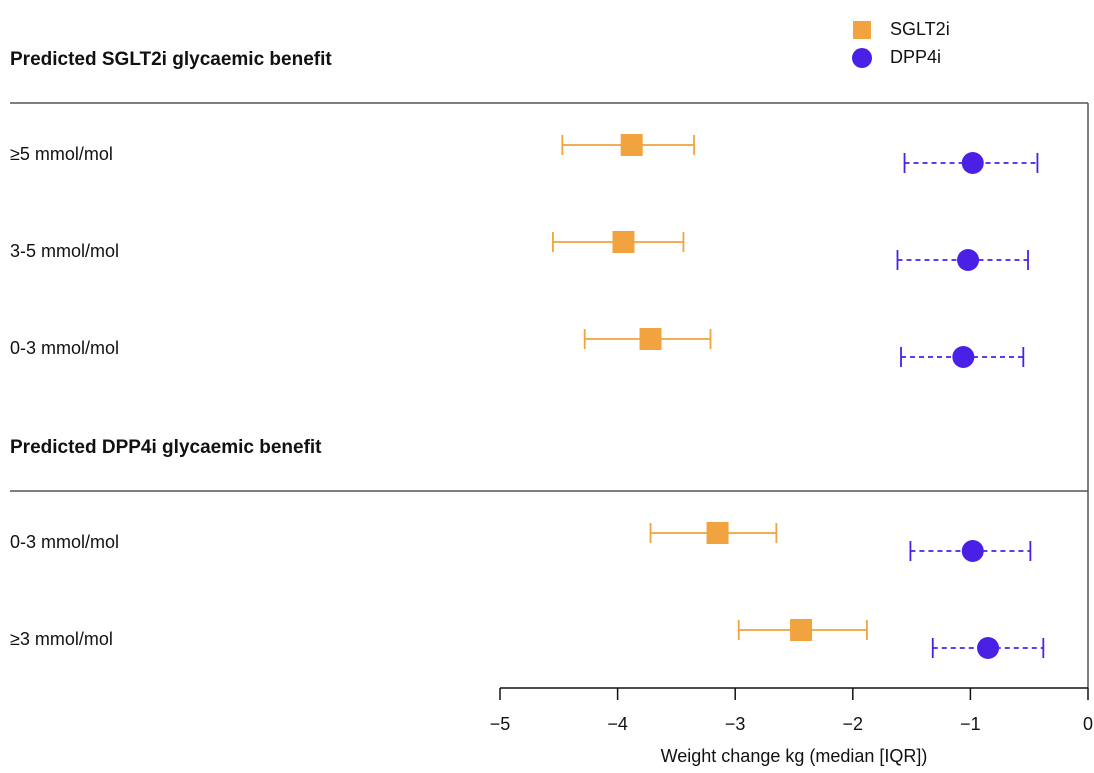  Describe the element at coordinates (500, 724) in the screenshot. I see `x-tick-label: −5` at that location.